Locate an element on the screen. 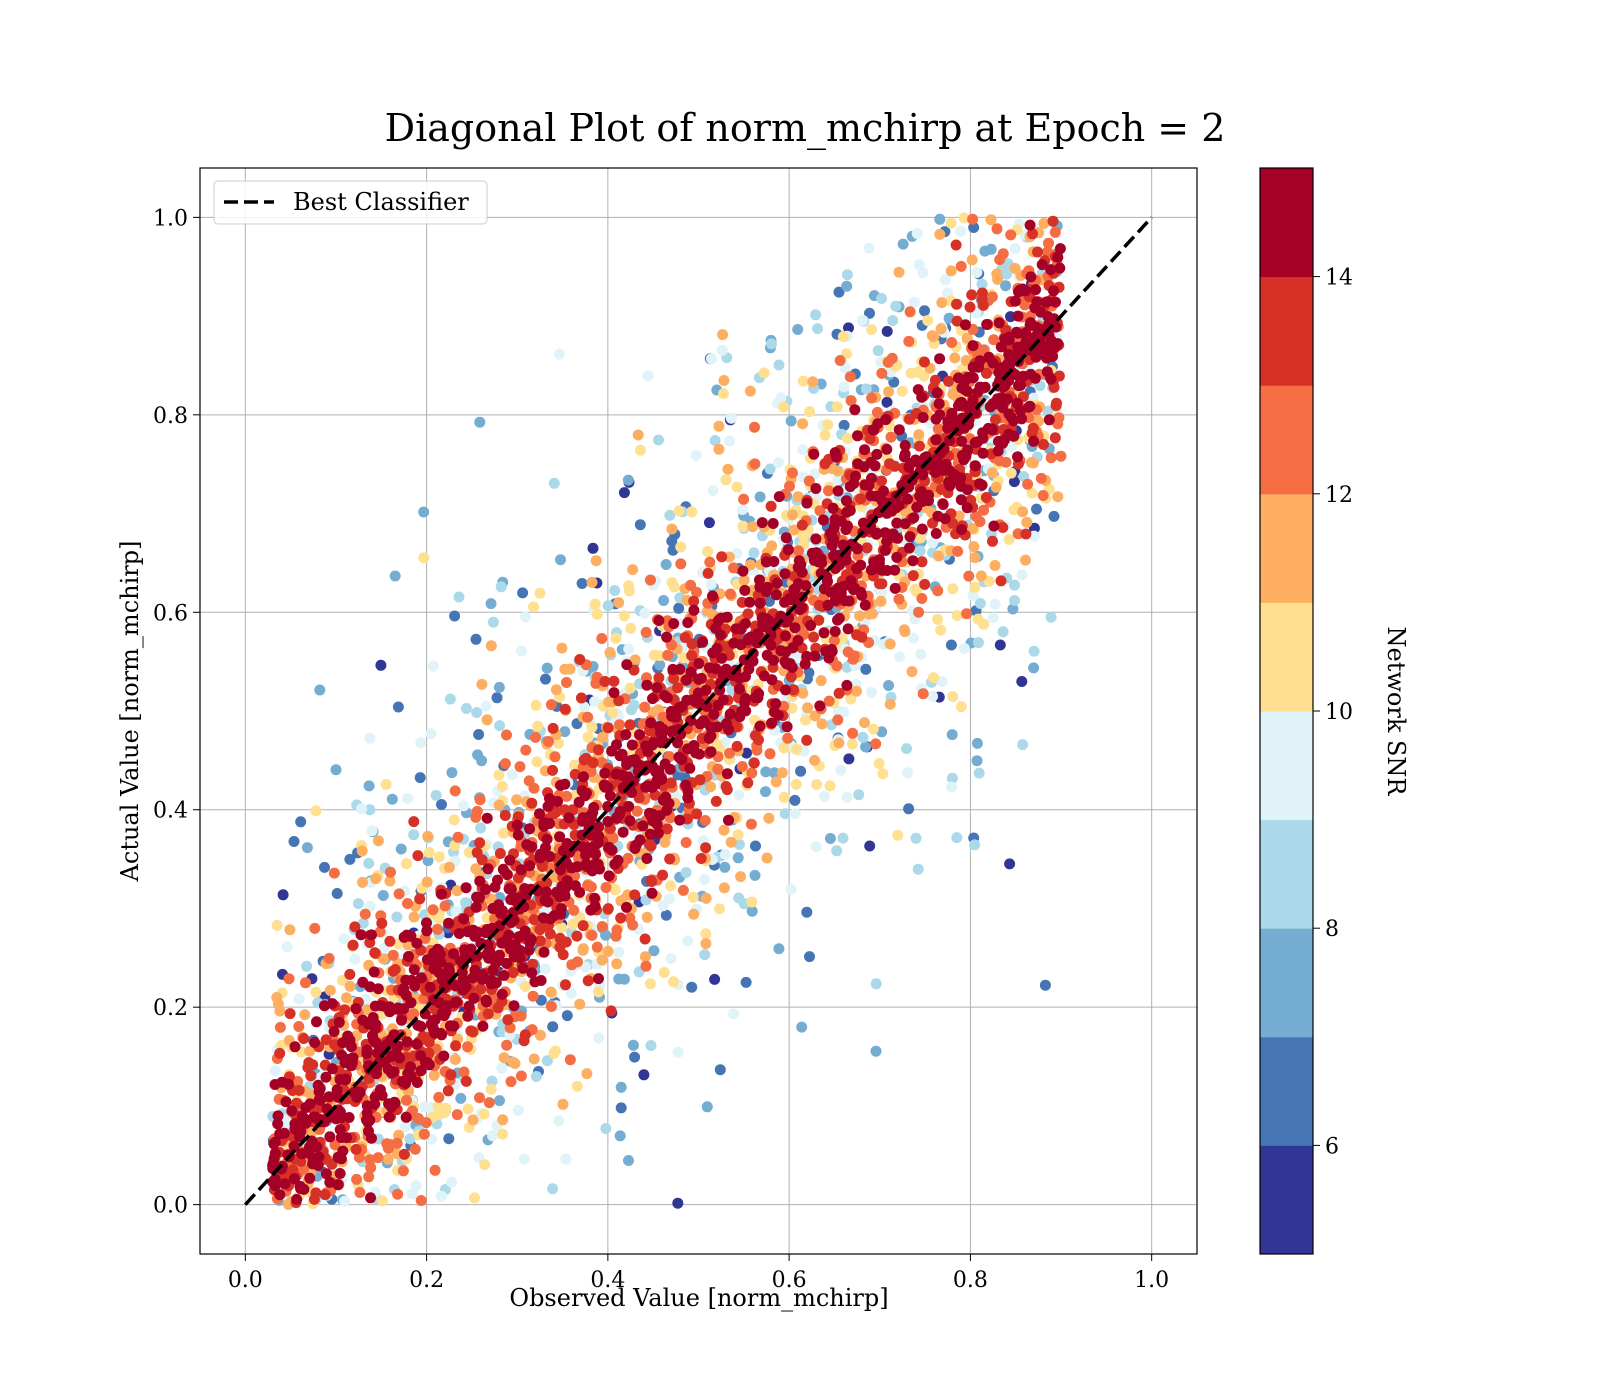 The width and height of the screenshot is (1600, 1400). colorbar-segment is located at coordinates (1286, 1091).